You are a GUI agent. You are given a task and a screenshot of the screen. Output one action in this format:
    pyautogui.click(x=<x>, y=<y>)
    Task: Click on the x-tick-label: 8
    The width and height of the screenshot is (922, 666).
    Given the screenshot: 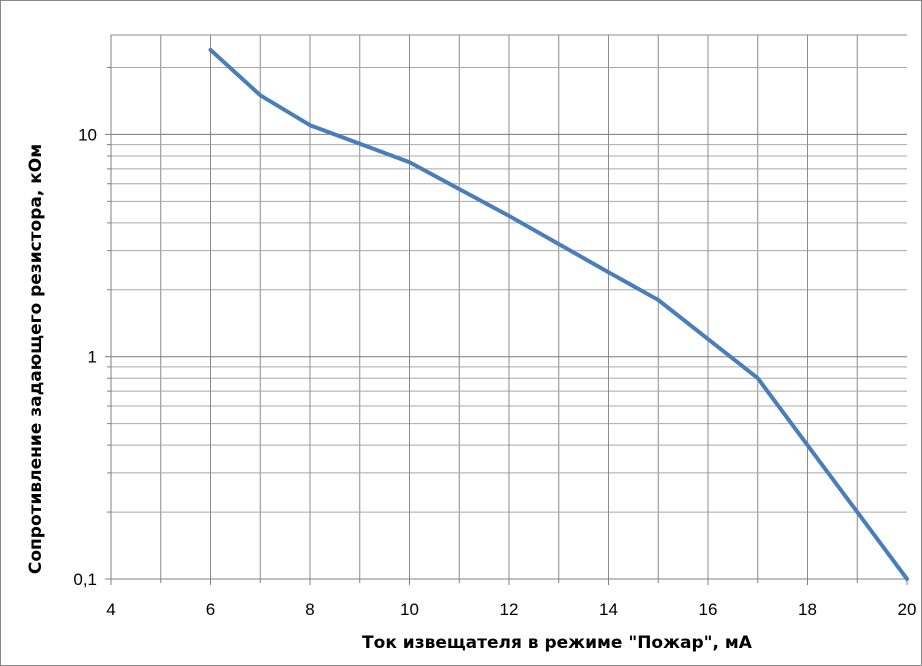 What is the action you would take?
    pyautogui.click(x=309, y=609)
    